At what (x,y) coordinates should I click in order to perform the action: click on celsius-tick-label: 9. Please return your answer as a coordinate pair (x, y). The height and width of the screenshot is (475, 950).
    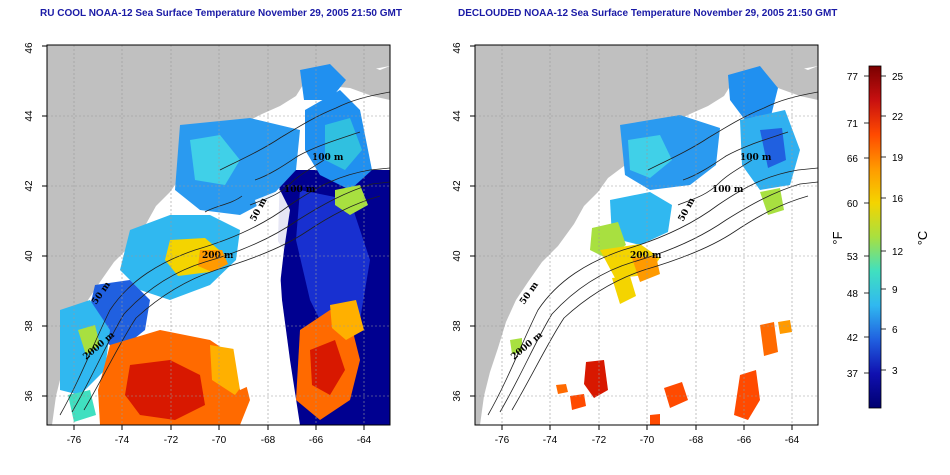
    Looking at the image, I should click on (895, 290).